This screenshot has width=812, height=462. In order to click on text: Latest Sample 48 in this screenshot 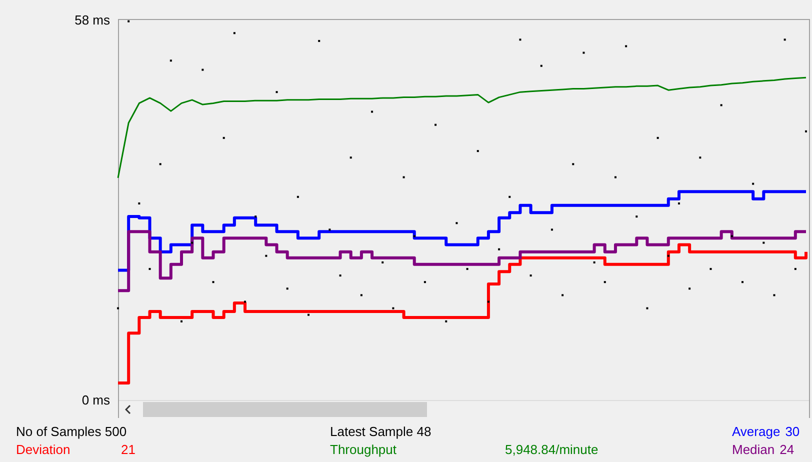, I will do `click(381, 431)`.